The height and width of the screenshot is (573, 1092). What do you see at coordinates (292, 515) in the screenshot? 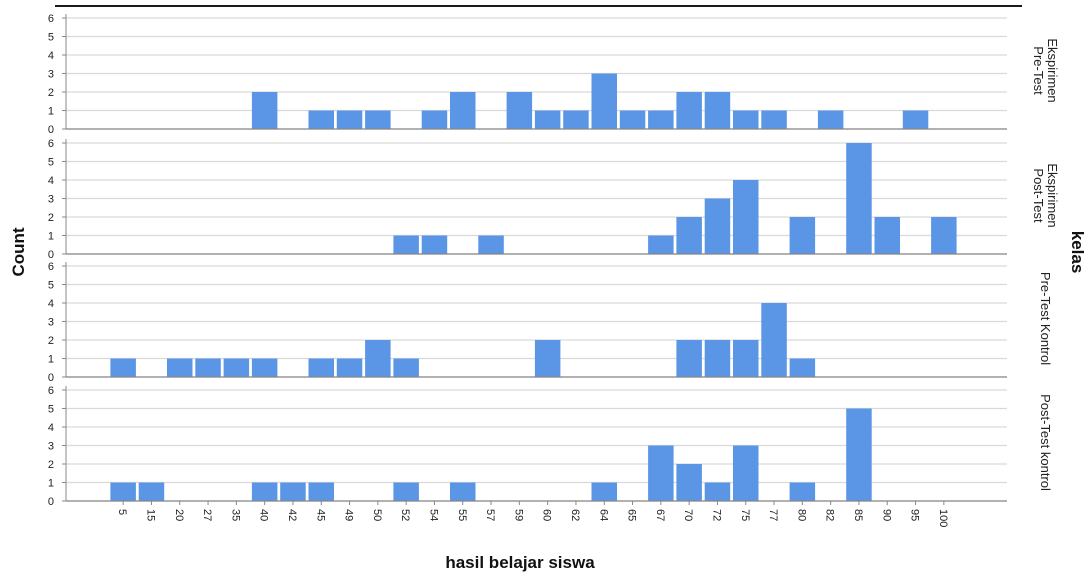
I see `x-tick-label: 42` at bounding box center [292, 515].